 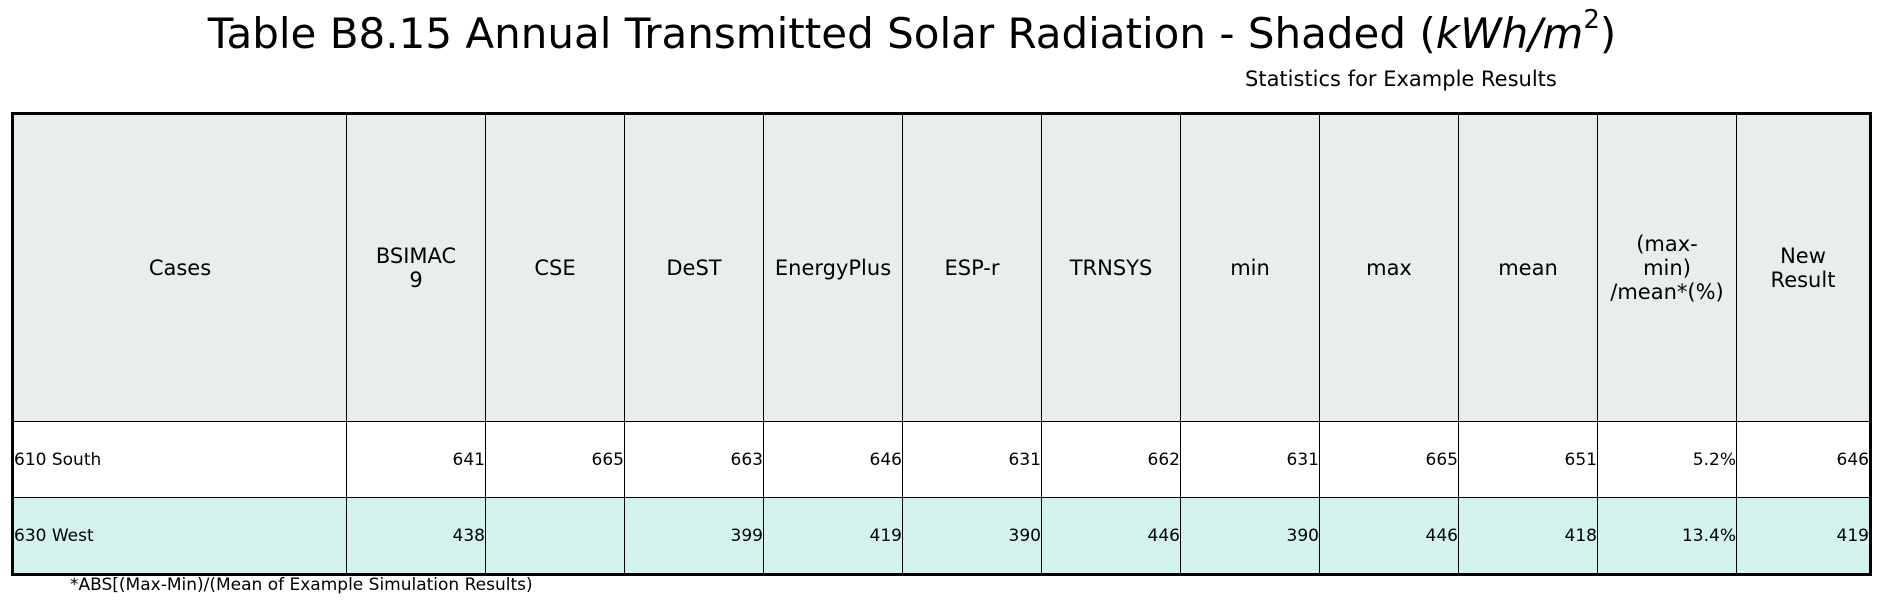 I want to click on case-name-cell: 610 South, so click(x=179, y=459).